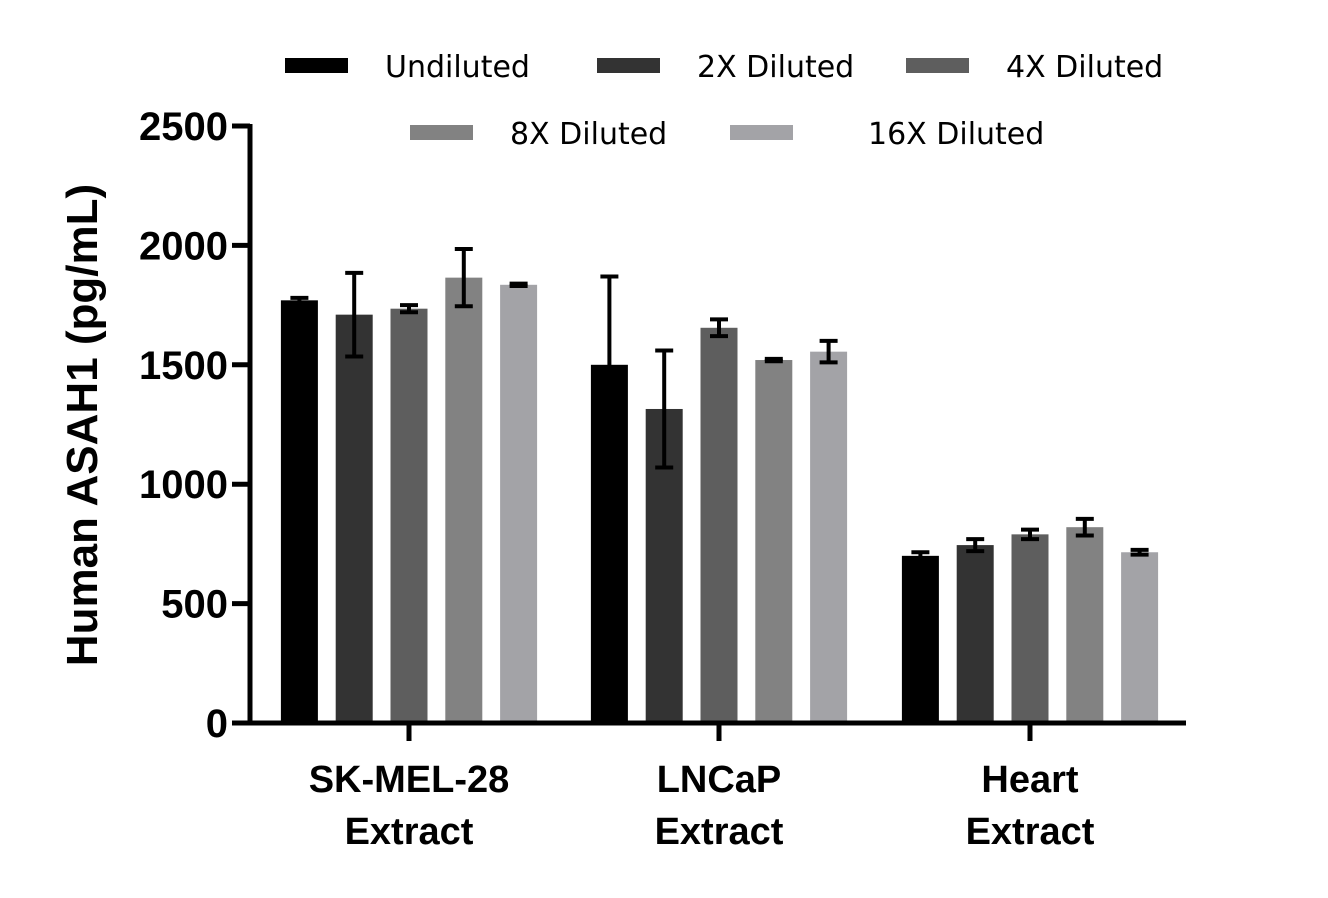 The width and height of the screenshot is (1328, 898). What do you see at coordinates (956, 134) in the screenshot?
I see `legend-label: 16X Diluted` at bounding box center [956, 134].